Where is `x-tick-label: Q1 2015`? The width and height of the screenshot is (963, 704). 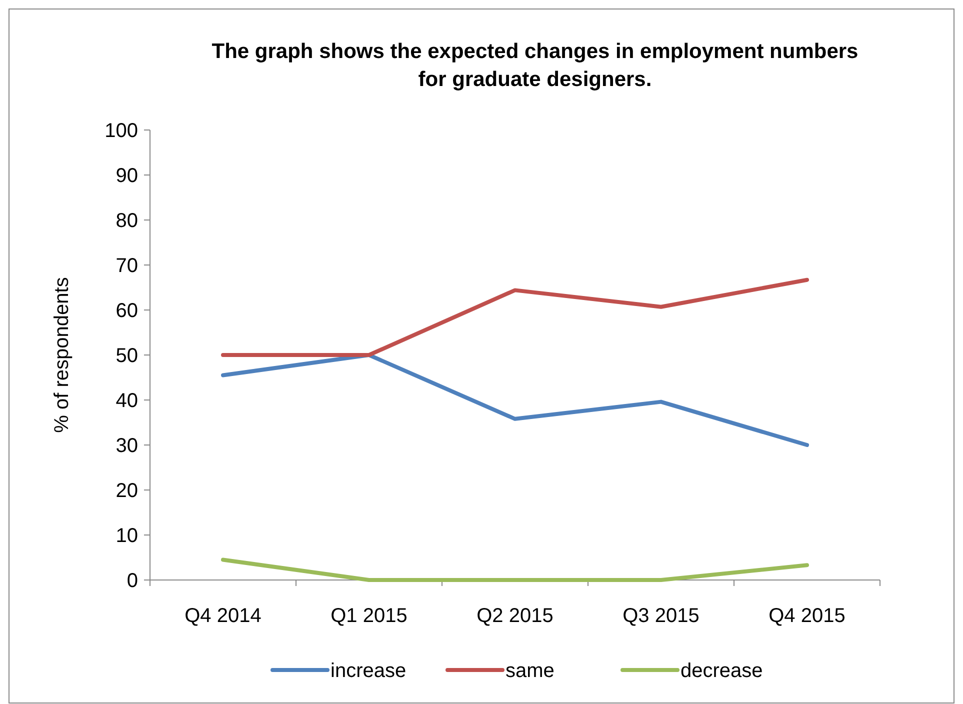
x-tick-label: Q1 2015 is located at coordinates (369, 616).